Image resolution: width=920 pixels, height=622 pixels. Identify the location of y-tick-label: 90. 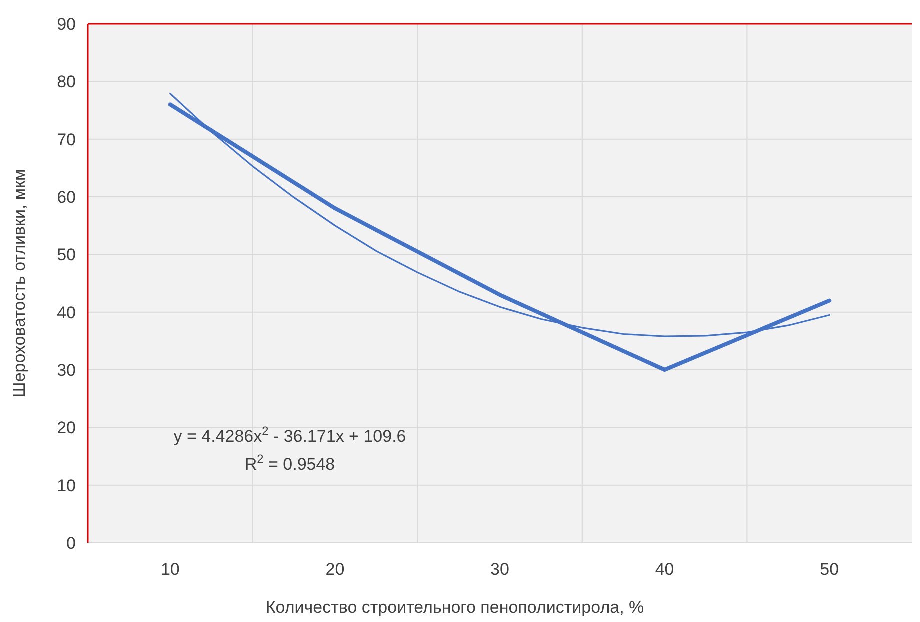
(66, 24).